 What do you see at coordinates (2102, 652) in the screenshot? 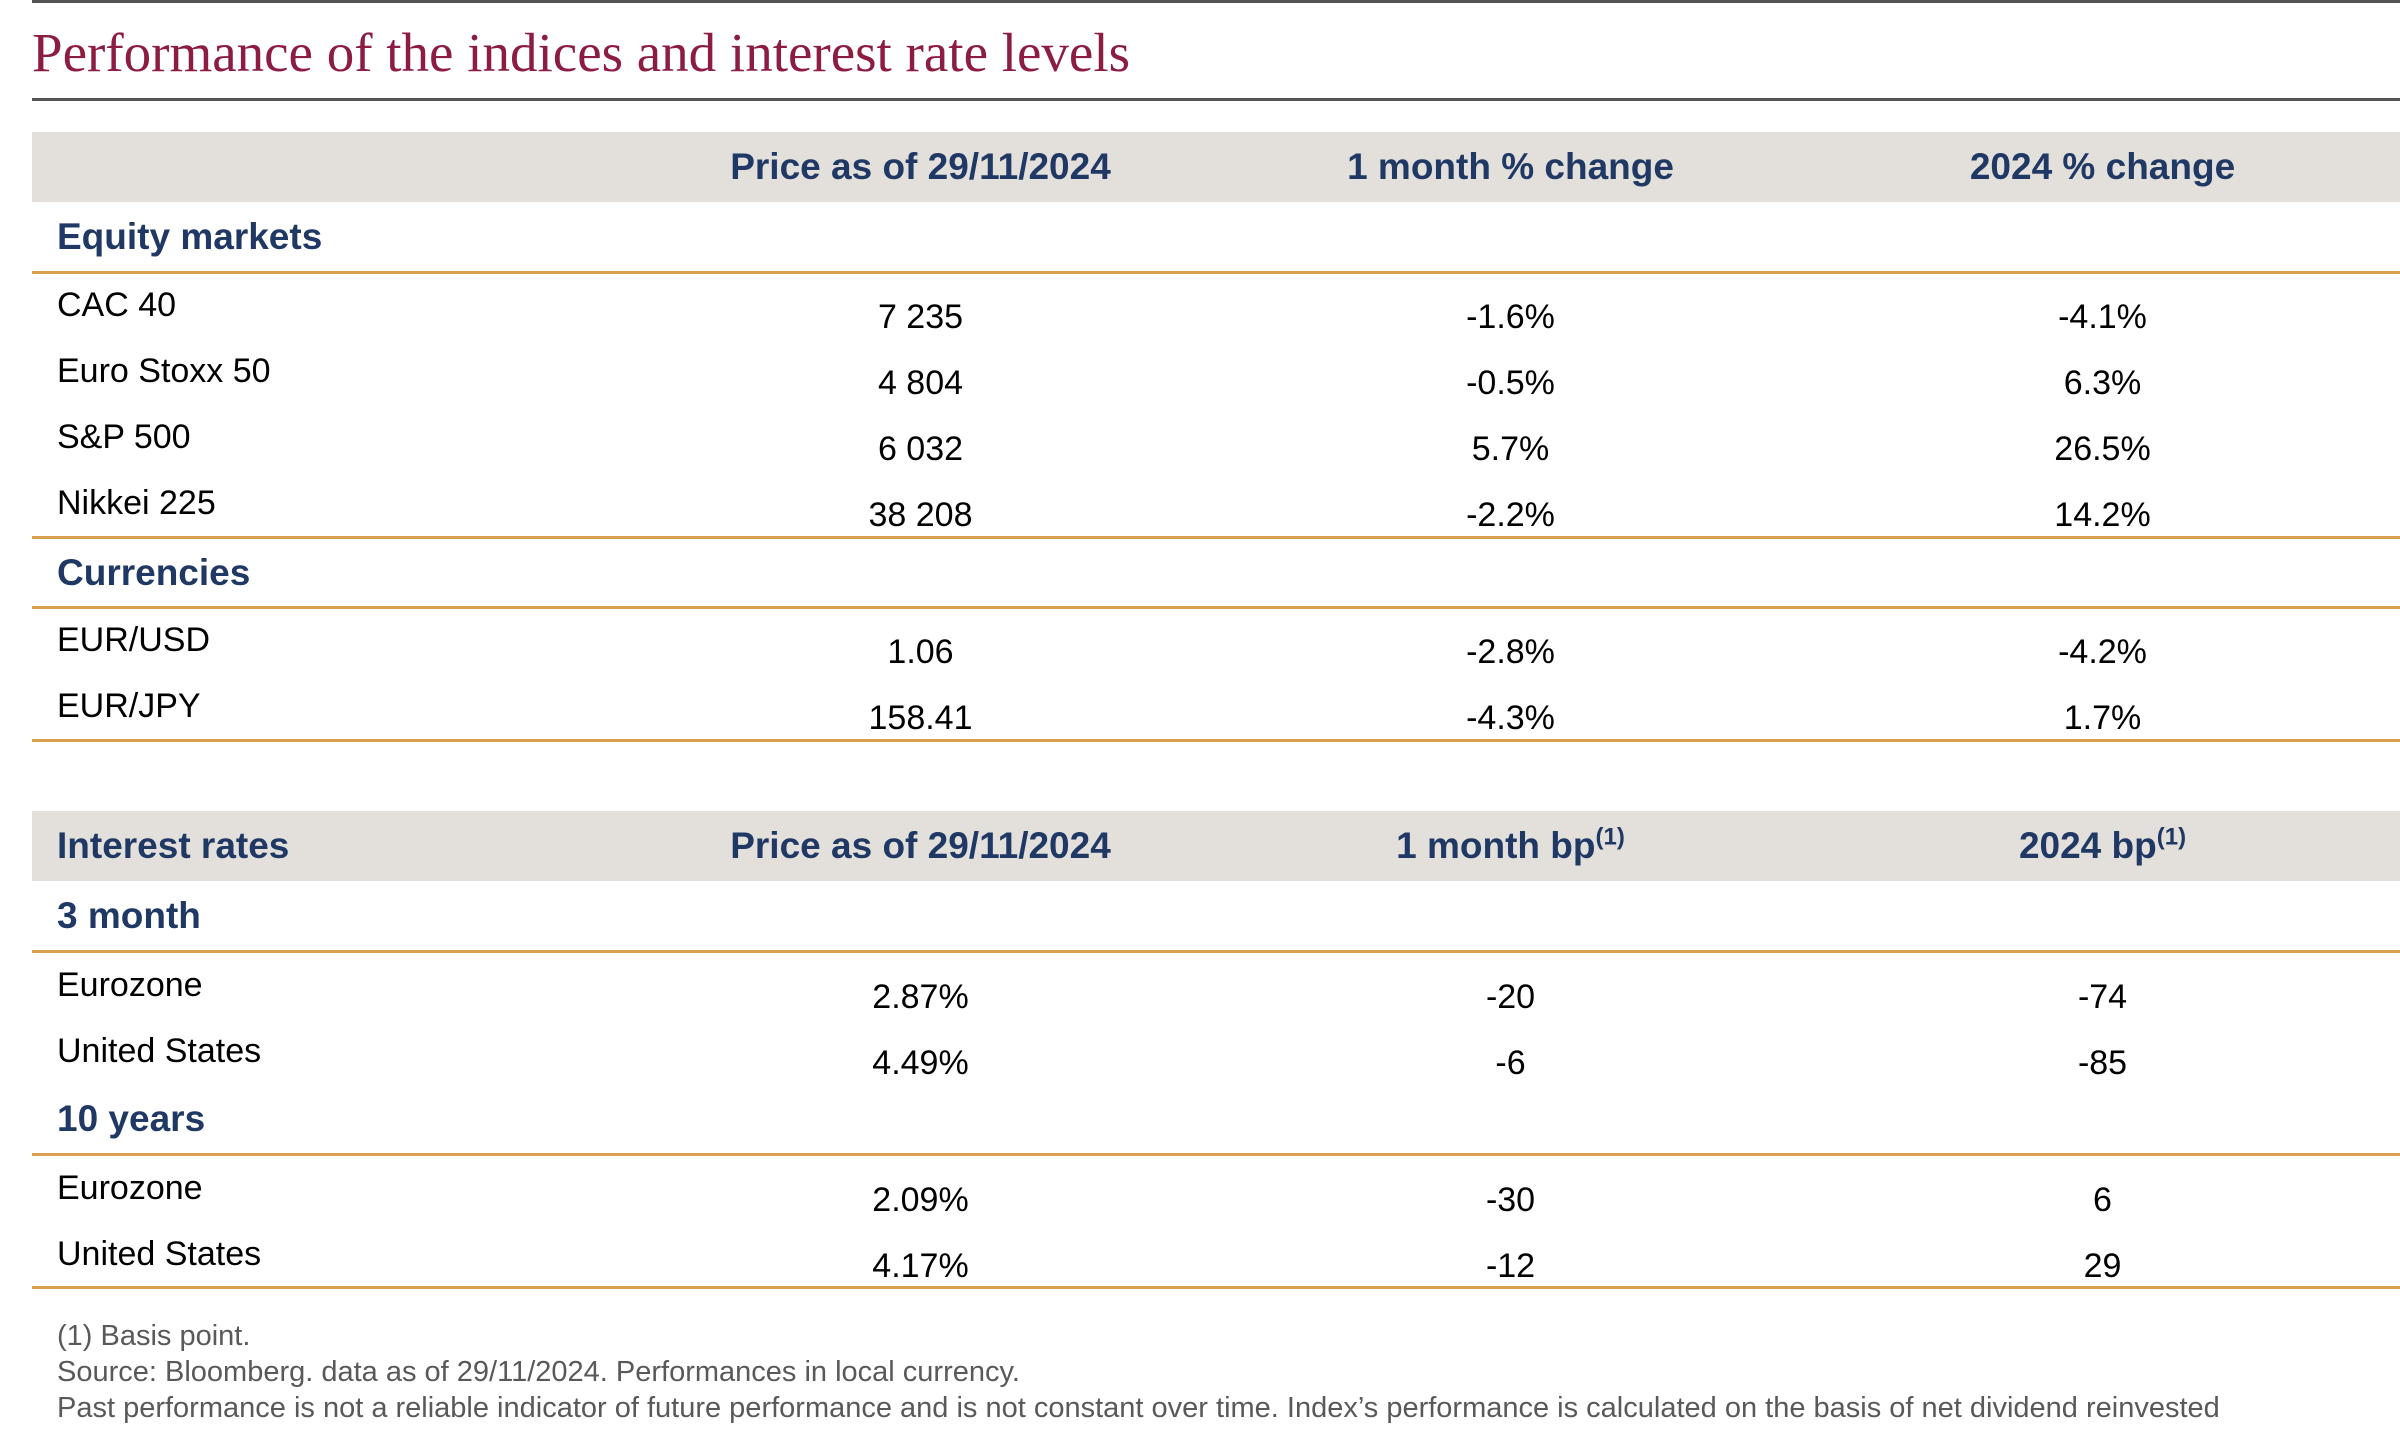
I see `ytd-change-cell: -4.2%` at bounding box center [2102, 652].